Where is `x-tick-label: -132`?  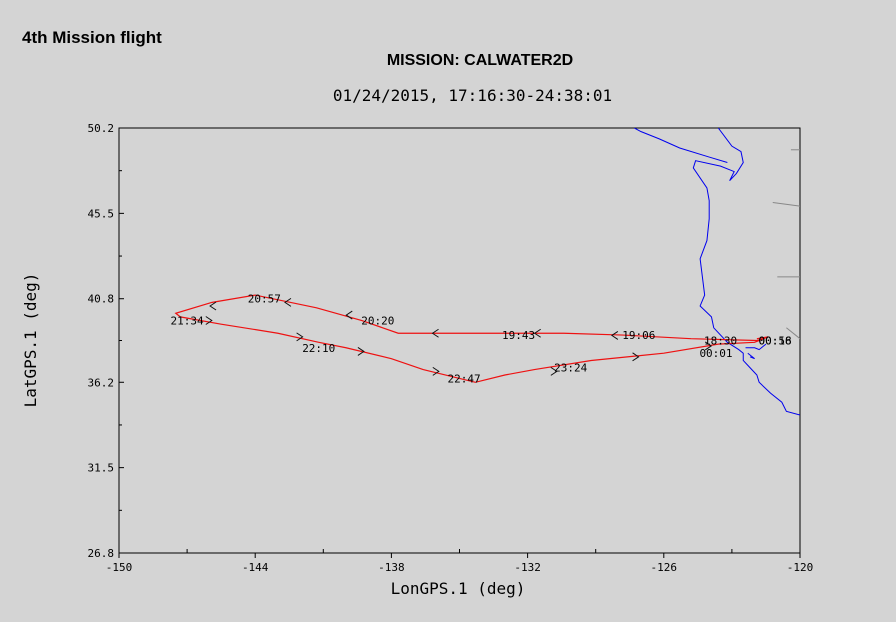 x-tick-label: -132 is located at coordinates (527, 567).